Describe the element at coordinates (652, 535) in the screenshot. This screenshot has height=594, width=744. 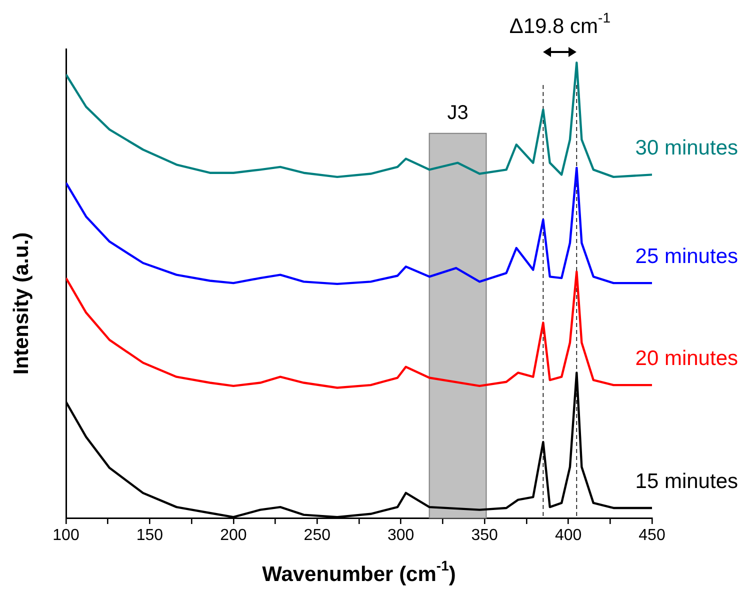
I see `x-tick-label: 450` at that location.